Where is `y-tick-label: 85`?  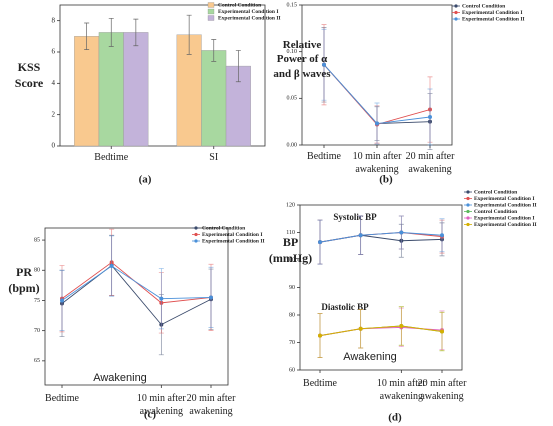
y-tick-label: 85 is located at coordinates (37, 240).